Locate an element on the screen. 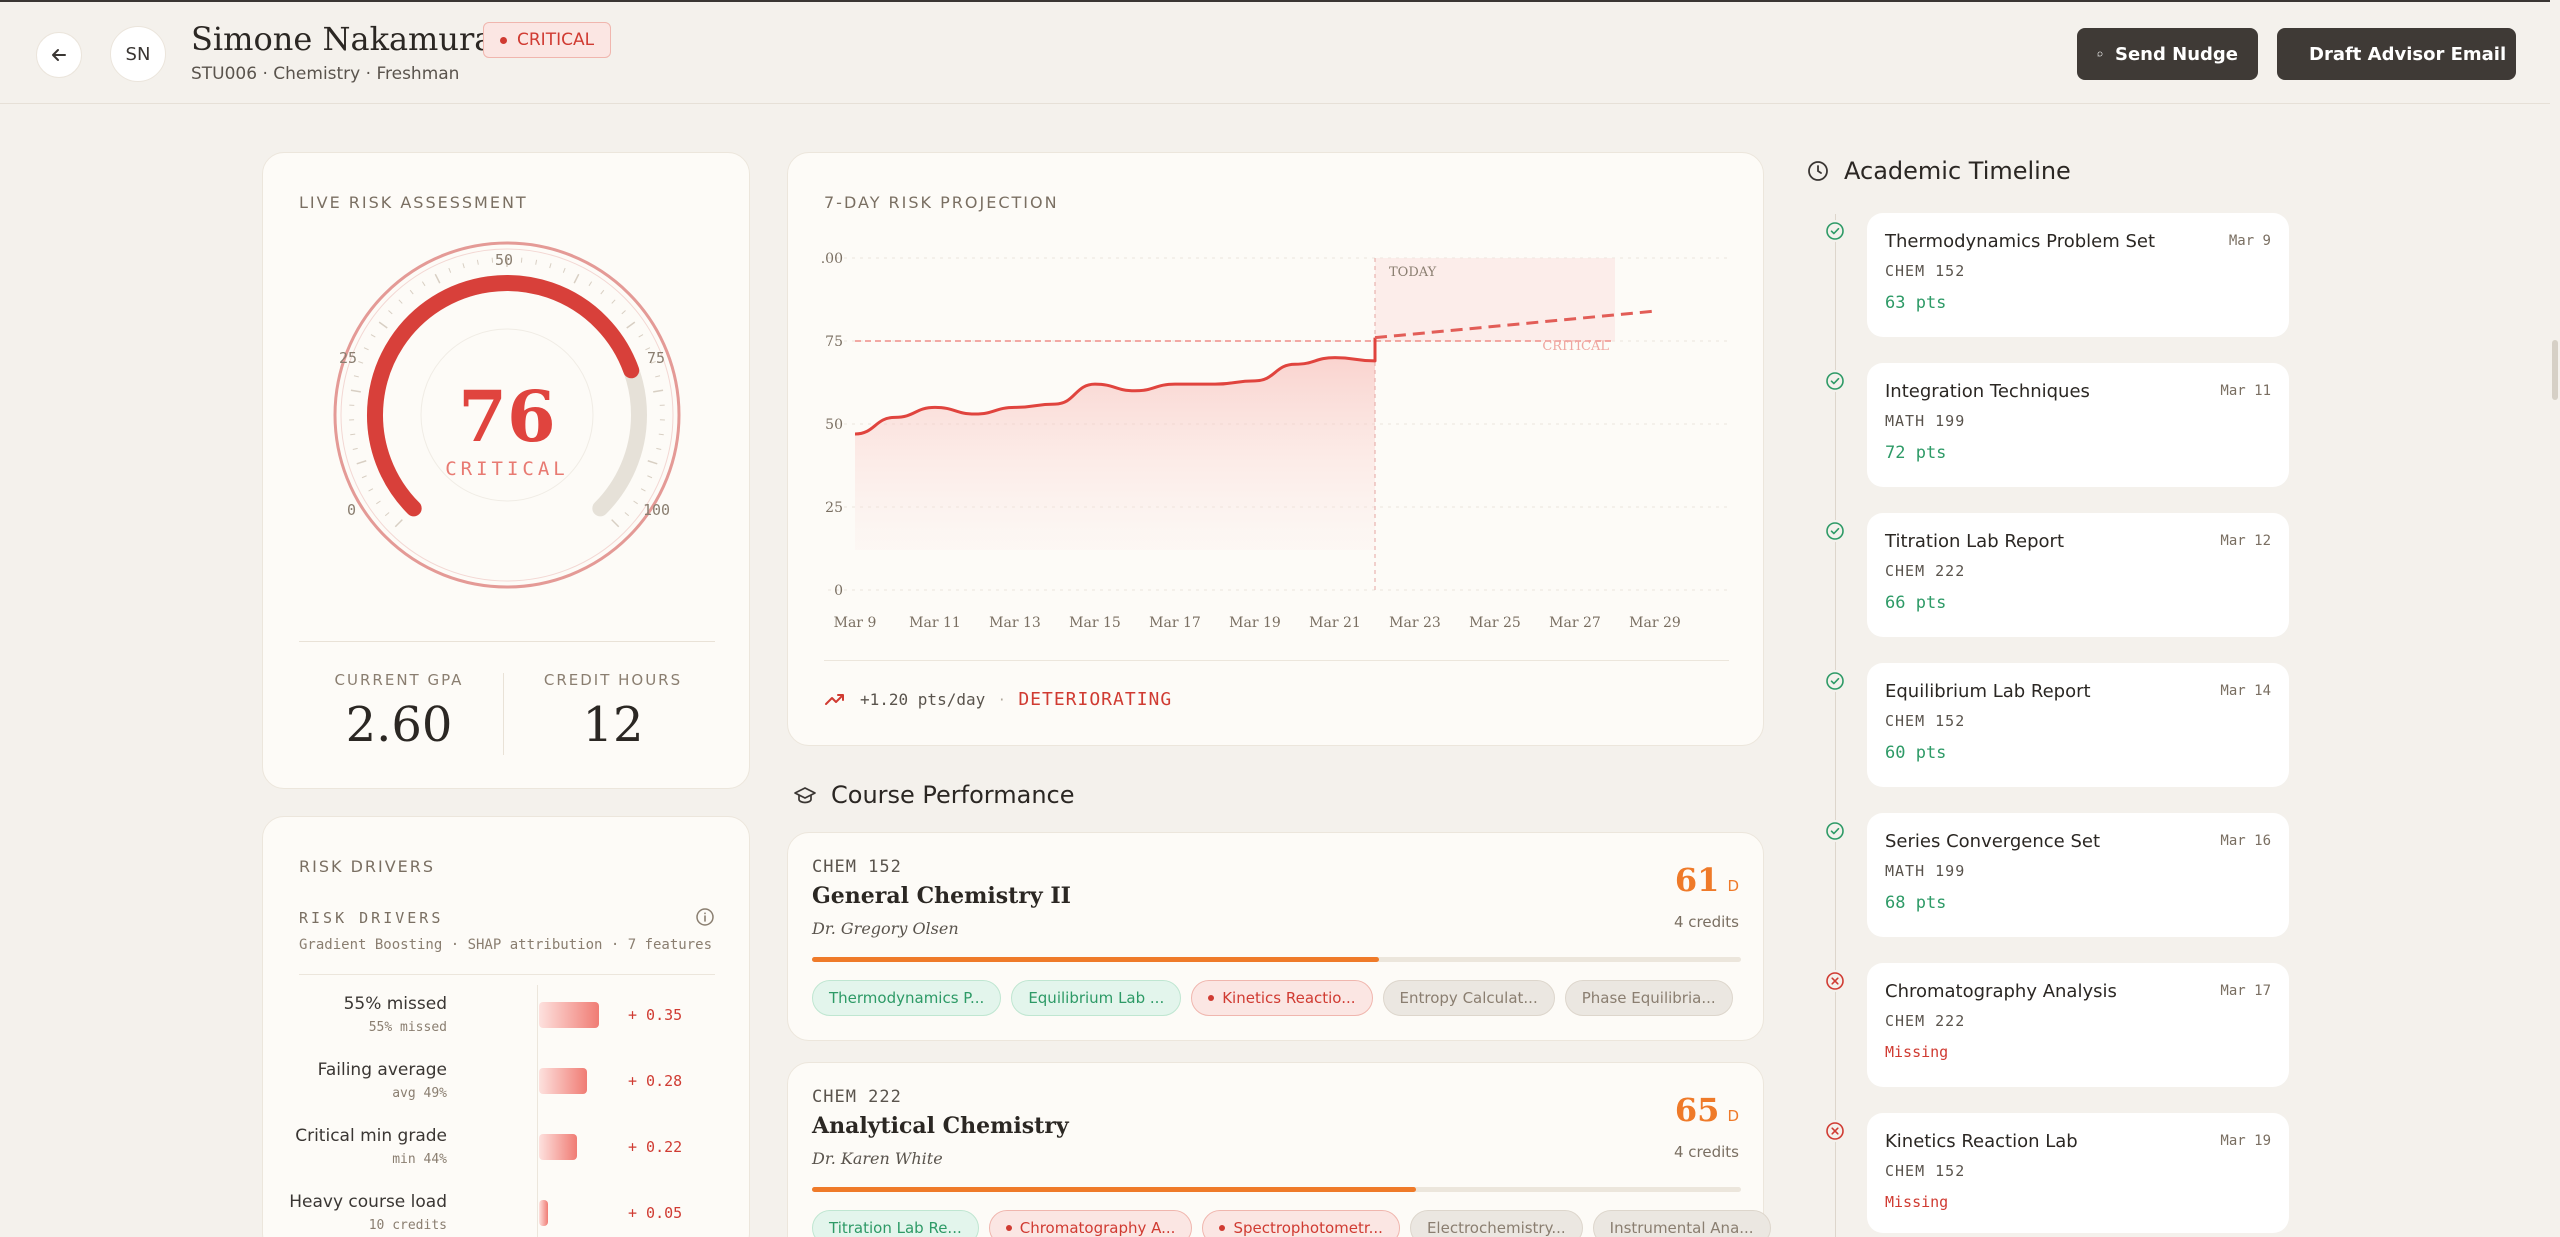 The width and height of the screenshot is (2560, 1237). risk-driver-bar is located at coordinates (563, 1081).